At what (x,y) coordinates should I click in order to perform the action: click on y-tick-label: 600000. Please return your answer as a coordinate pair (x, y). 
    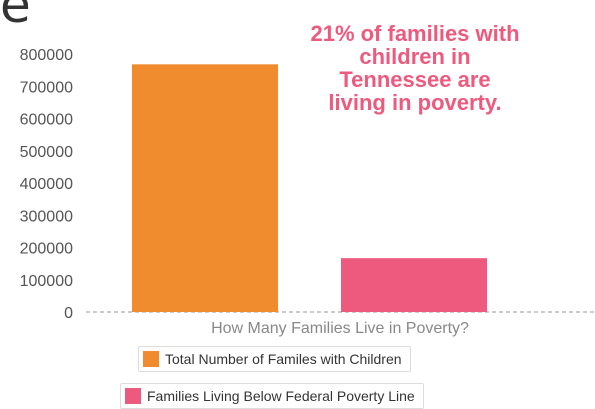
    Looking at the image, I should click on (46, 120).